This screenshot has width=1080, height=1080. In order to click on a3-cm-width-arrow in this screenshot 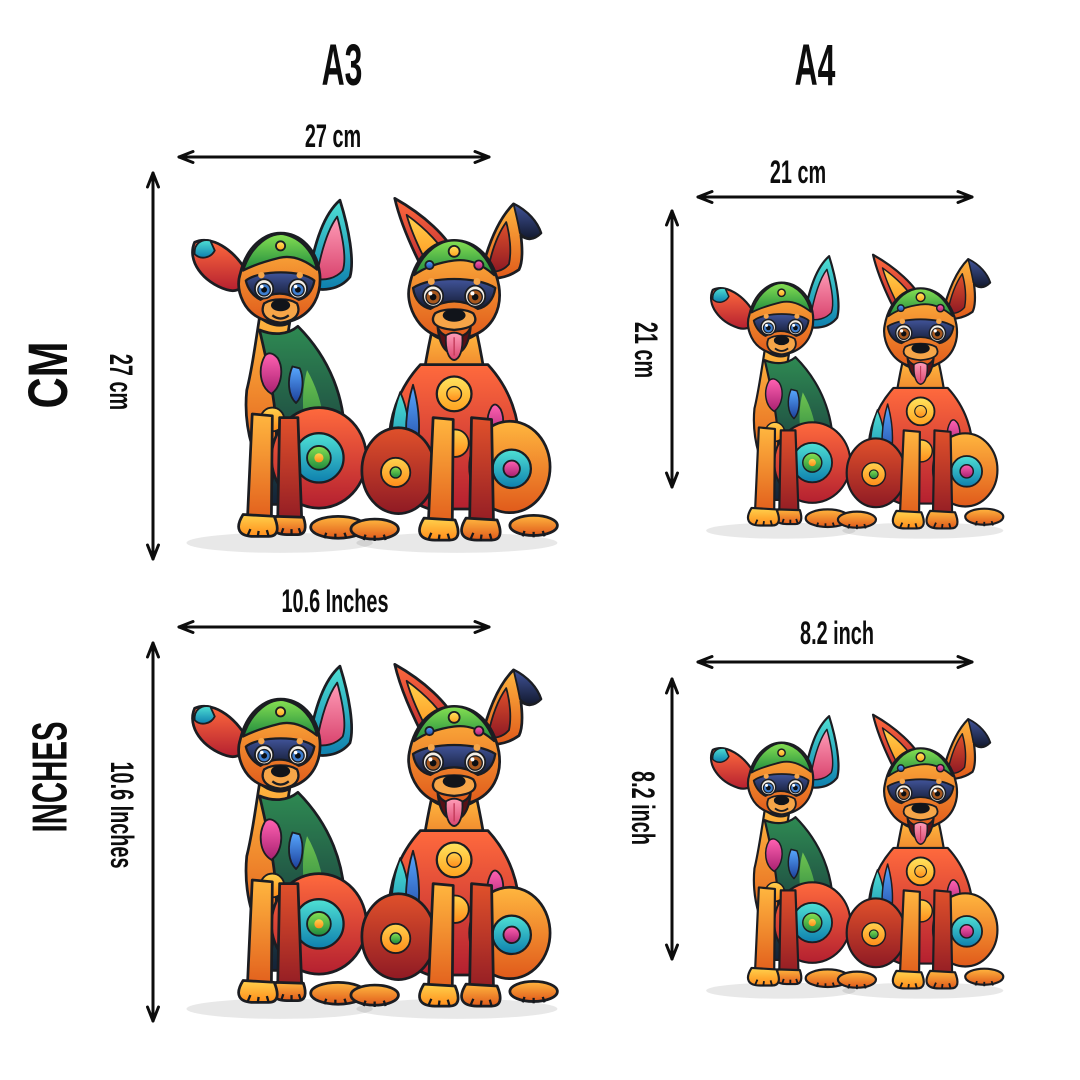, I will do `click(334, 157)`.